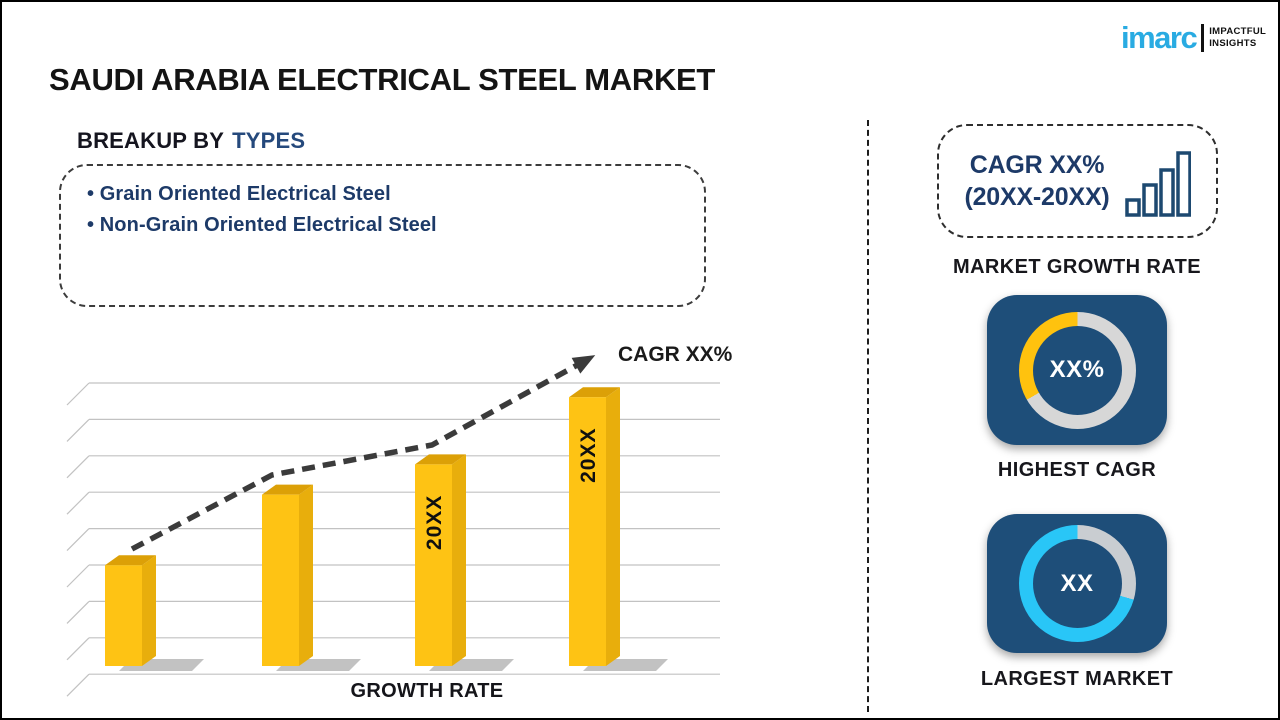 The height and width of the screenshot is (720, 1280). I want to click on highest-cagr-donut-chart: XX%, so click(1077, 370).